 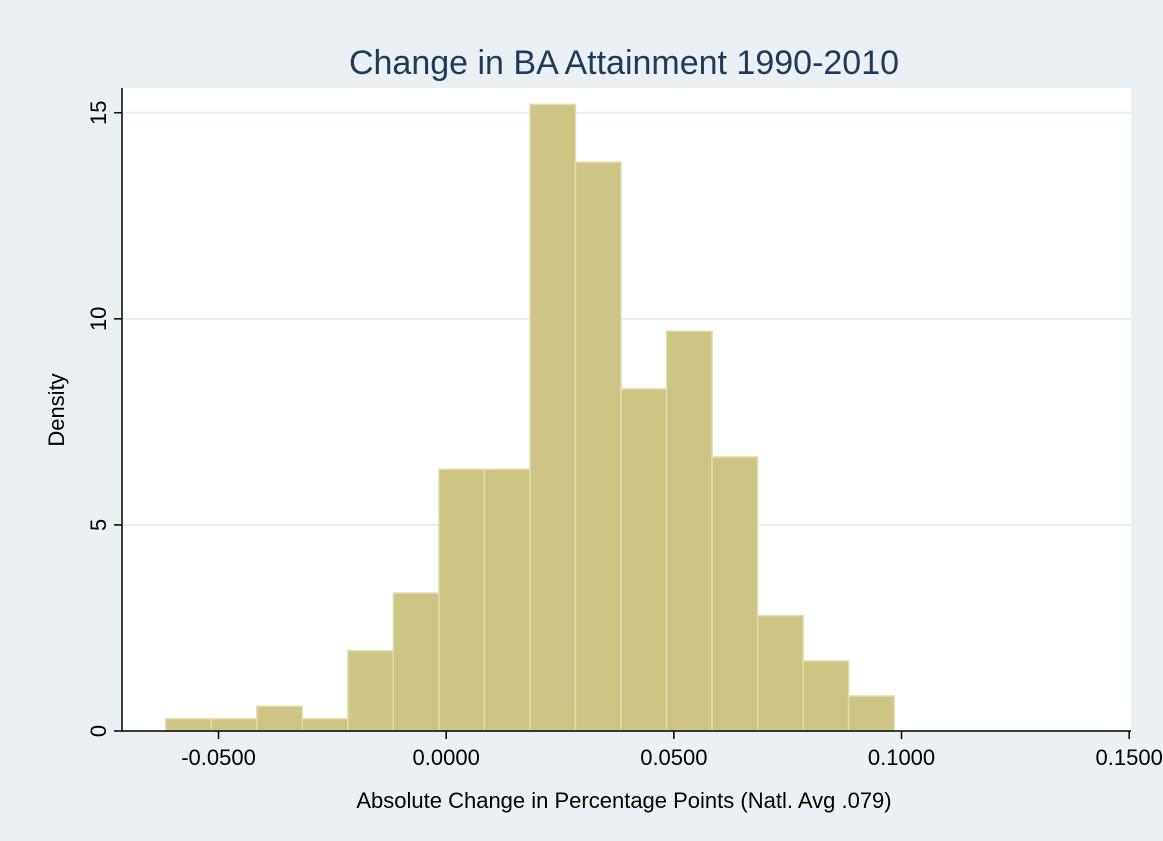 What do you see at coordinates (98, 319) in the screenshot?
I see `y-tick-label: 10` at bounding box center [98, 319].